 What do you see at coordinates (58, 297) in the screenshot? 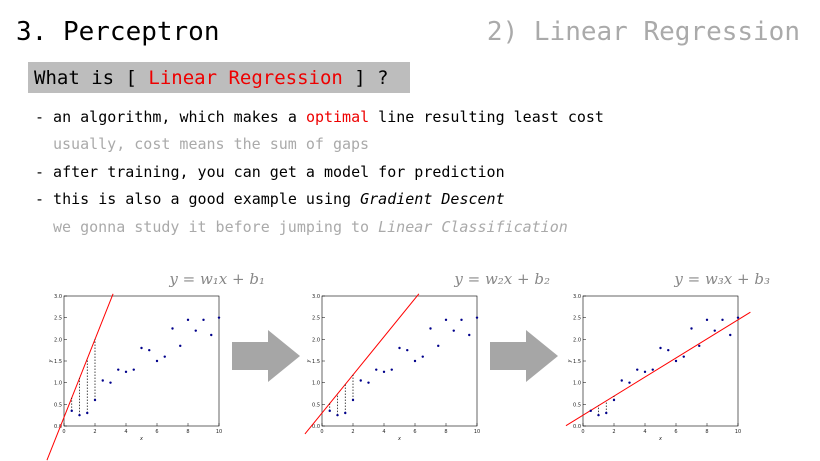
I see `y-tick-label: 3.0` at bounding box center [58, 297].